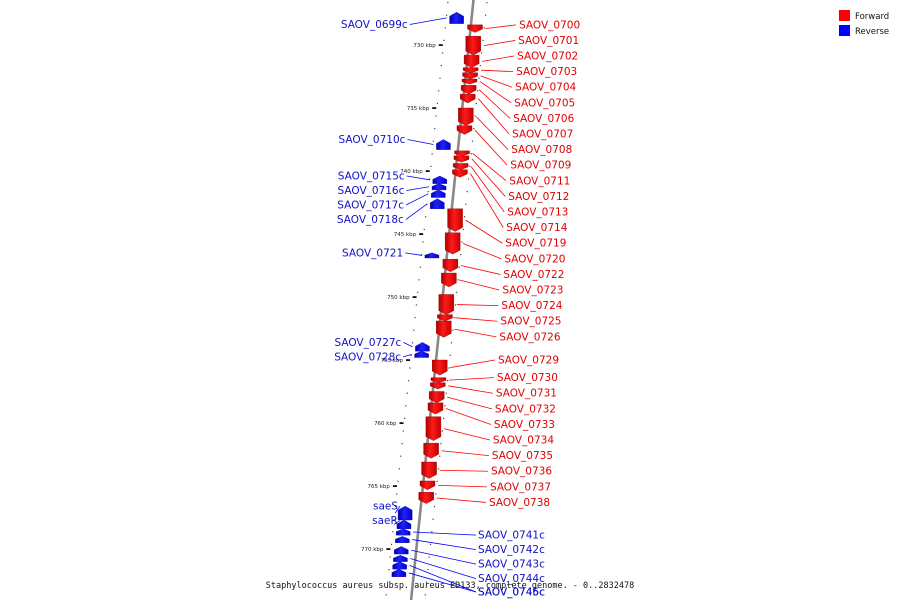  I want to click on gene-SAOV_0704-label: SAOV_0704, so click(545, 88).